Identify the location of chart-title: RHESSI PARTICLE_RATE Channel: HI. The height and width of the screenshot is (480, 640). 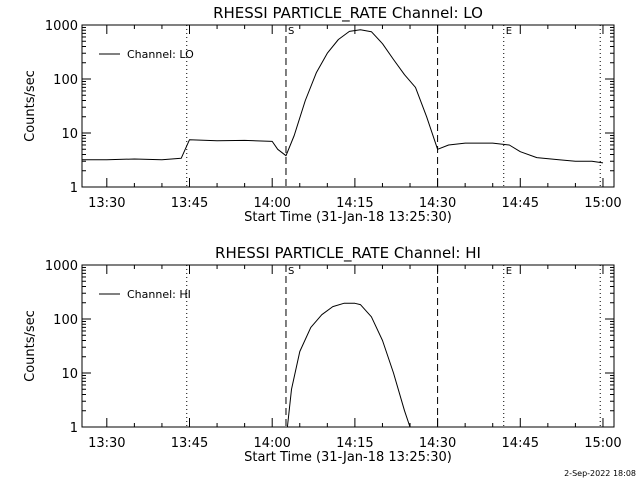
(348, 253).